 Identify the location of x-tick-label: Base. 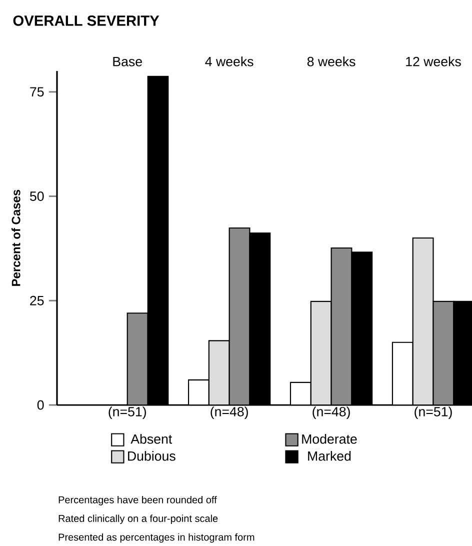
(127, 61).